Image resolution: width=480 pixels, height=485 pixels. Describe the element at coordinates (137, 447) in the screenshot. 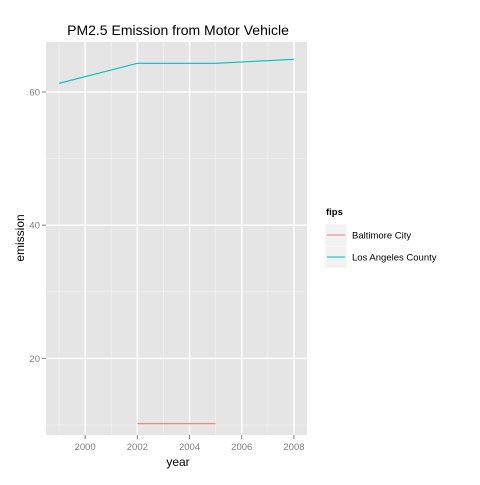

I see `x-tick-label: 2002` at that location.